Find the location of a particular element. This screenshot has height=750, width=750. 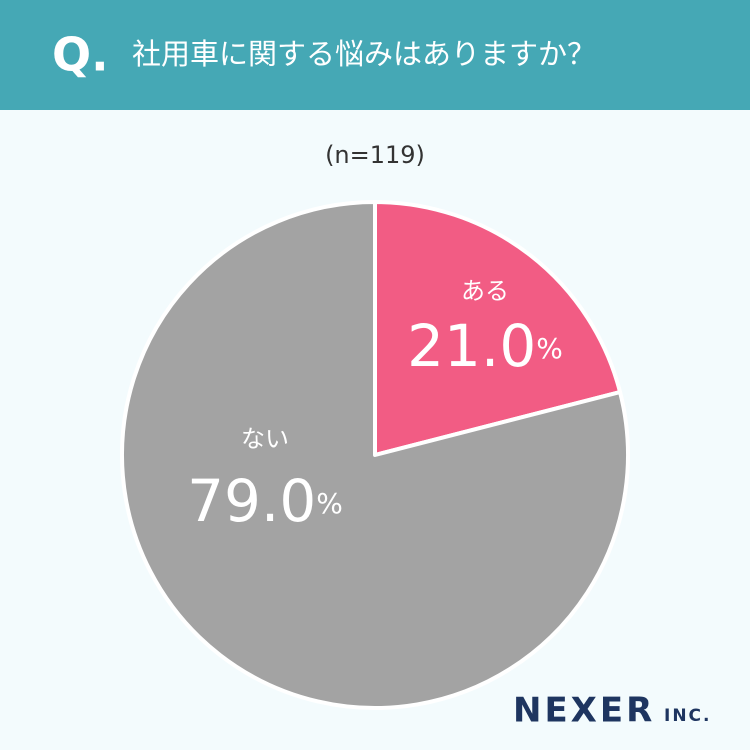

pie-slice is located at coordinates (498, 328).